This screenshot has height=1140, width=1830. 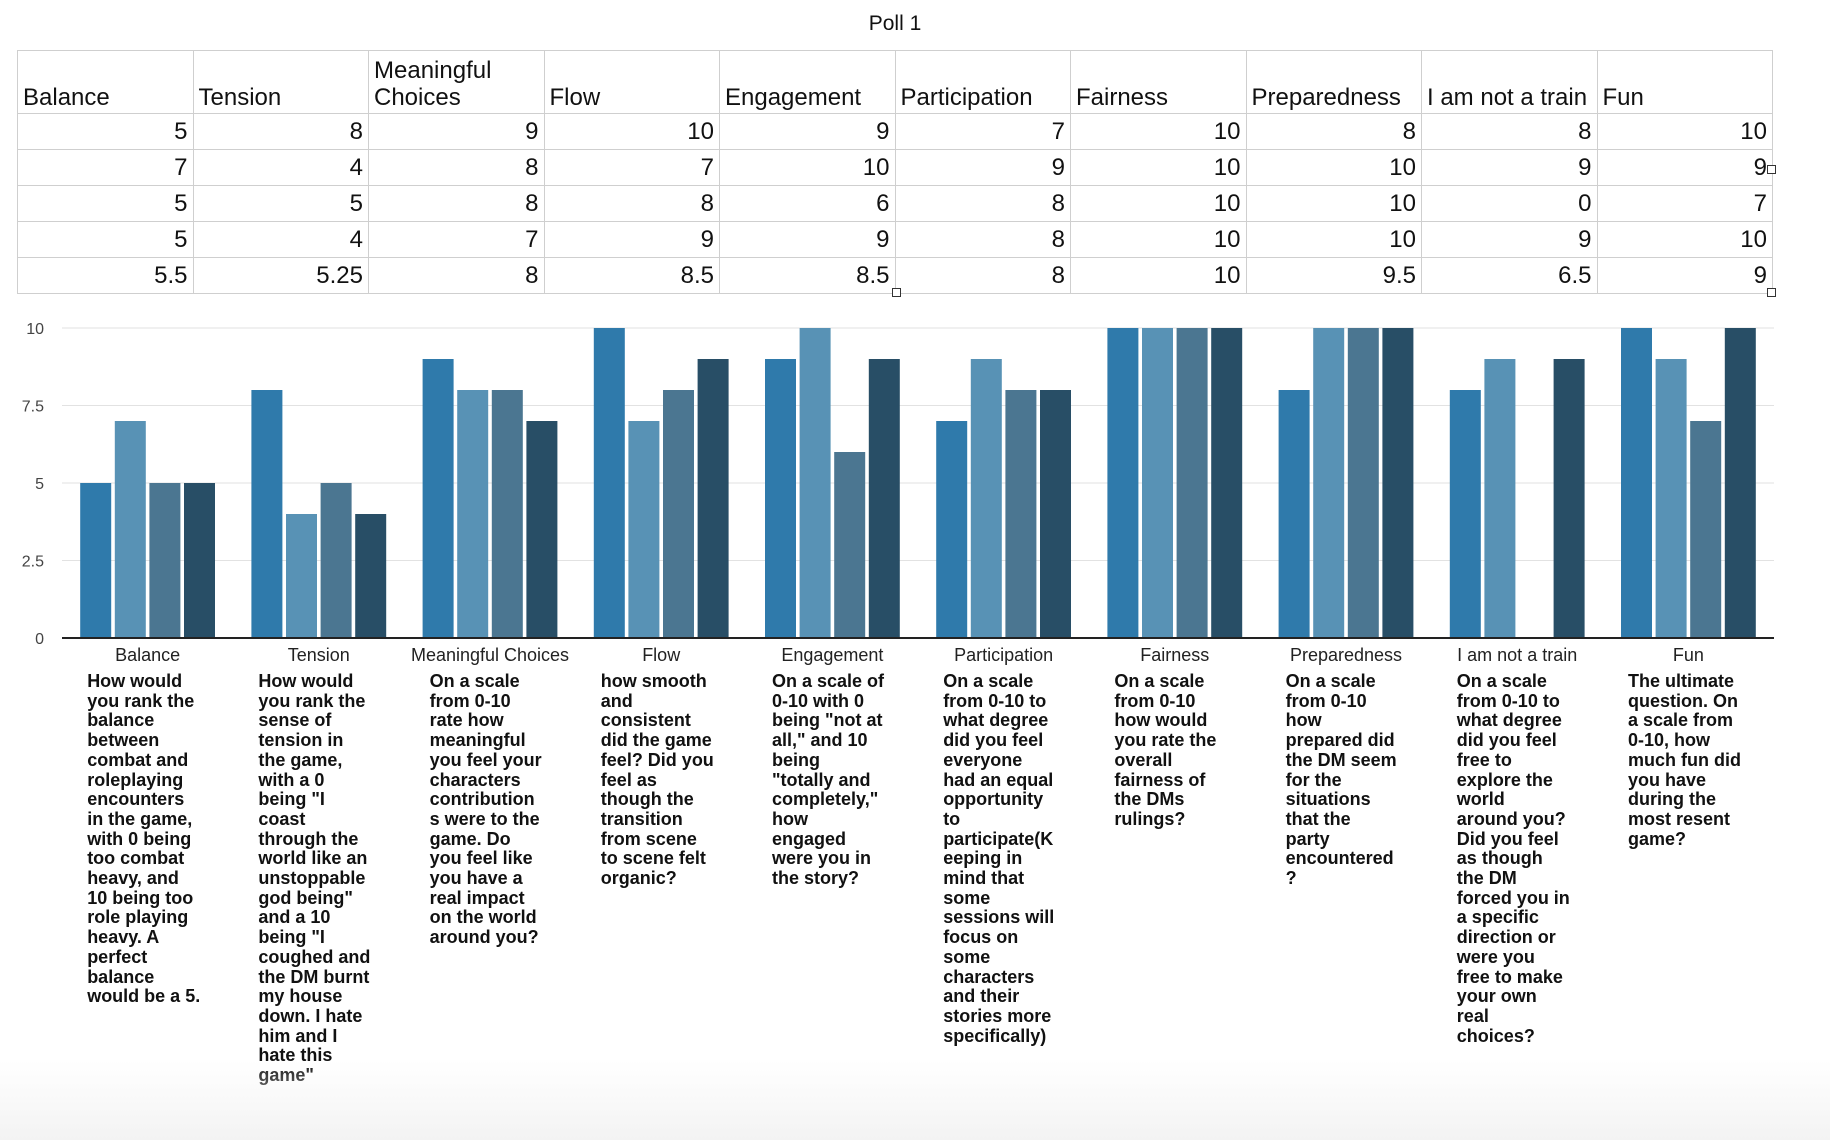 I want to click on table-cell: 5.25, so click(x=280, y=275).